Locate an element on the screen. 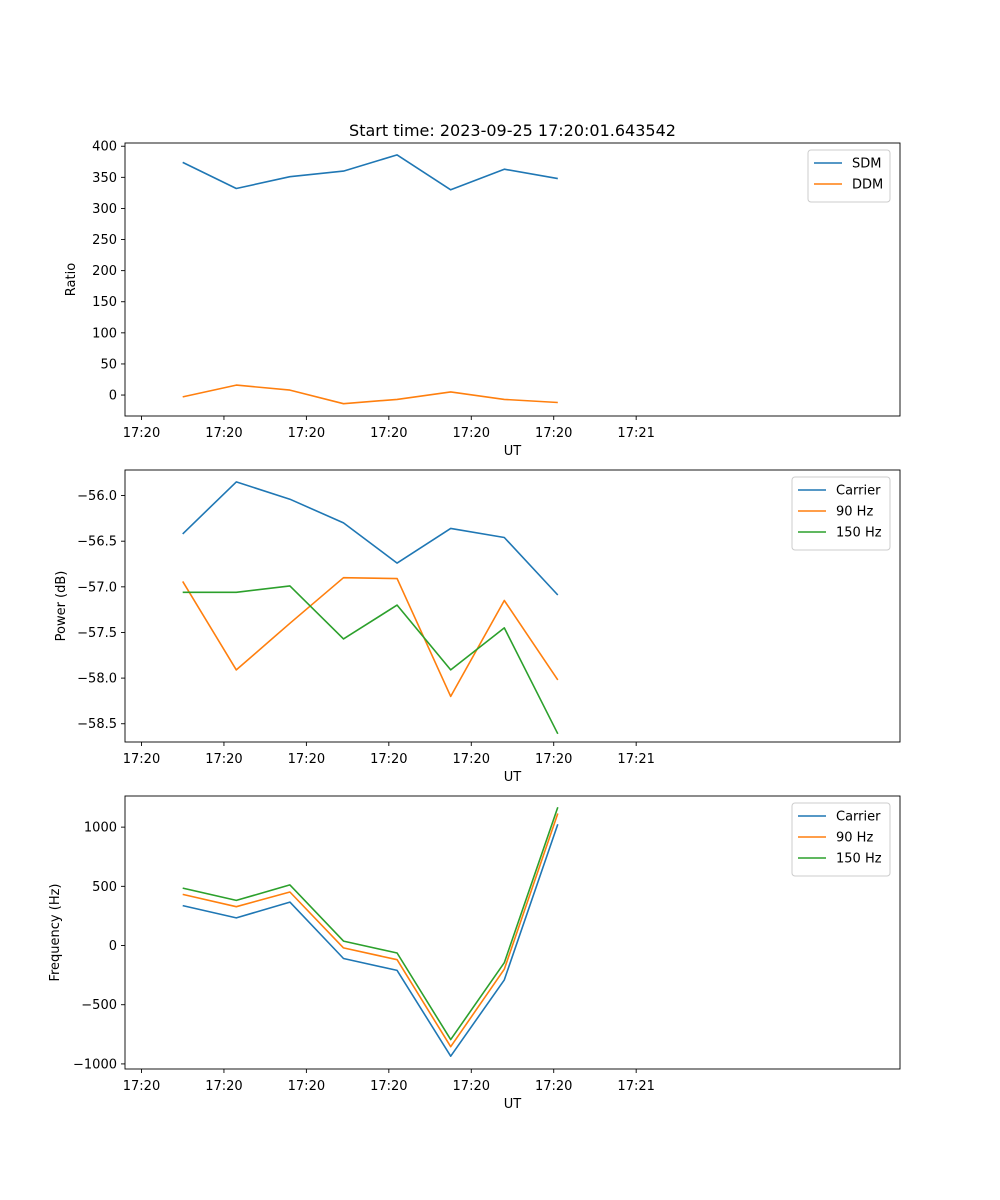 This screenshot has width=1000, height=1200. y-tick-label: −58.5 is located at coordinates (97, 724).